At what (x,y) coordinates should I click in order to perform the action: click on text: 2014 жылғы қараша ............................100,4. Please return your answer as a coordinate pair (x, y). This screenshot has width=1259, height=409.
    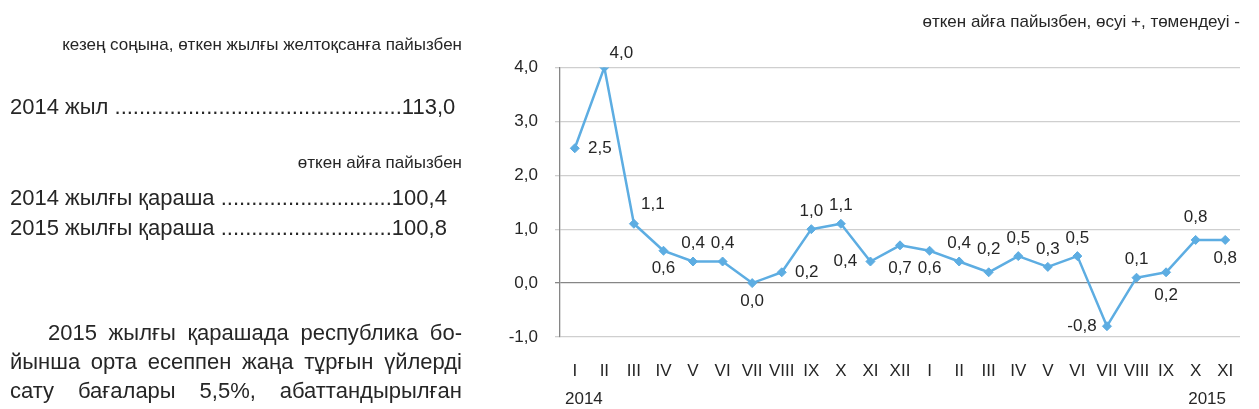
    Looking at the image, I should click on (228, 198).